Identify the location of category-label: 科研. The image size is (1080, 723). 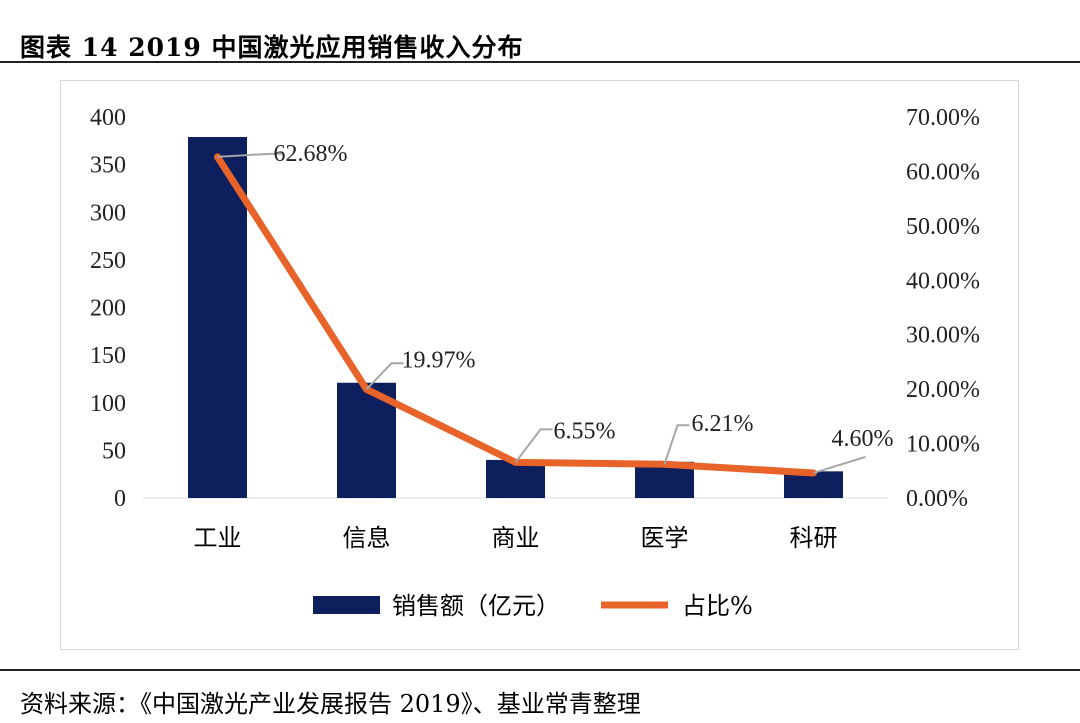
(814, 538).